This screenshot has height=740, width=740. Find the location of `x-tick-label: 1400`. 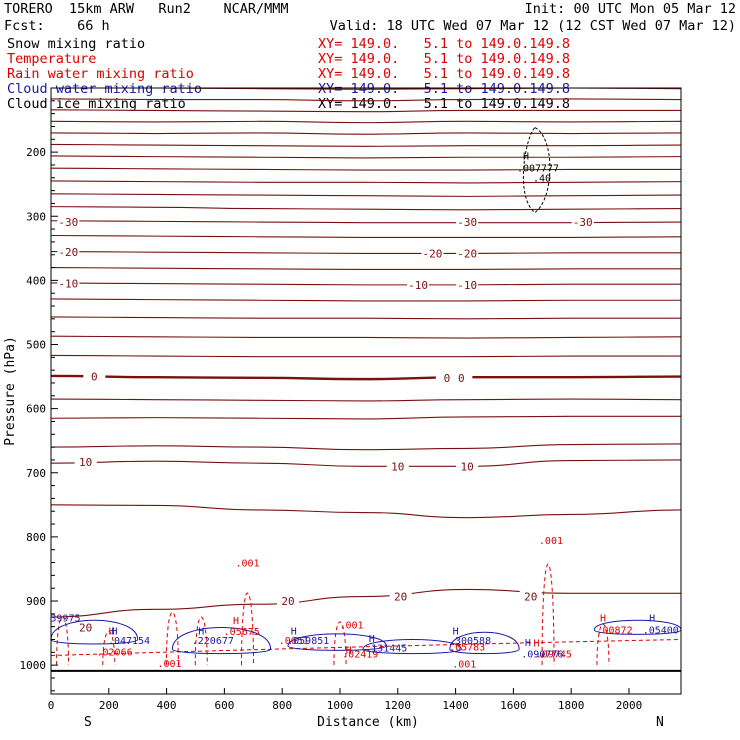

x-tick-label: 1400 is located at coordinates (455, 705).